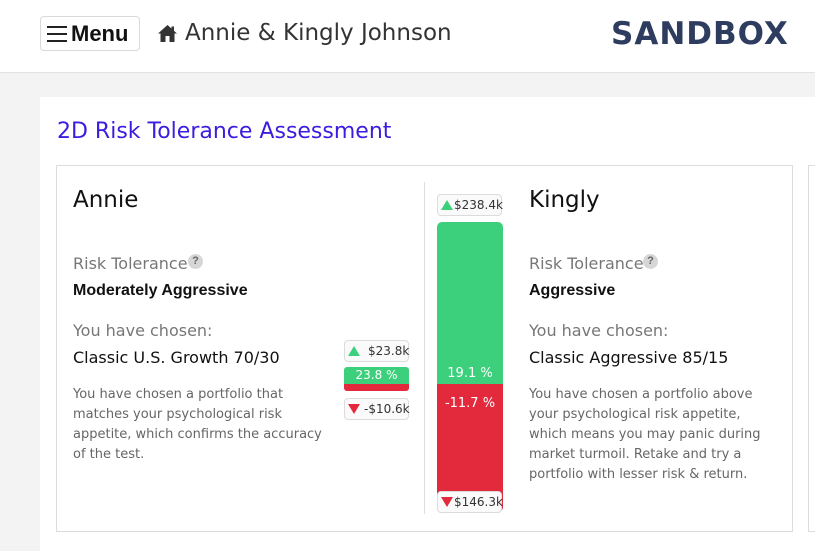  What do you see at coordinates (424, 348) in the screenshot?
I see `column-divider` at bounding box center [424, 348].